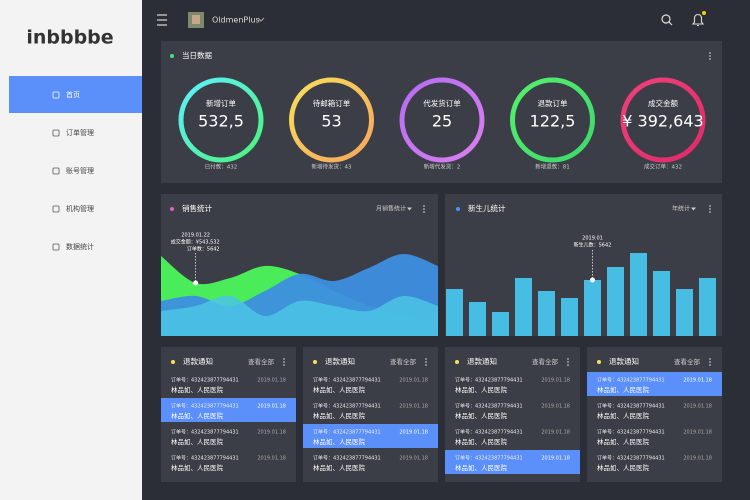  What do you see at coordinates (592, 239) in the screenshot?
I see `tooltip-date: 2019.01` at bounding box center [592, 239].